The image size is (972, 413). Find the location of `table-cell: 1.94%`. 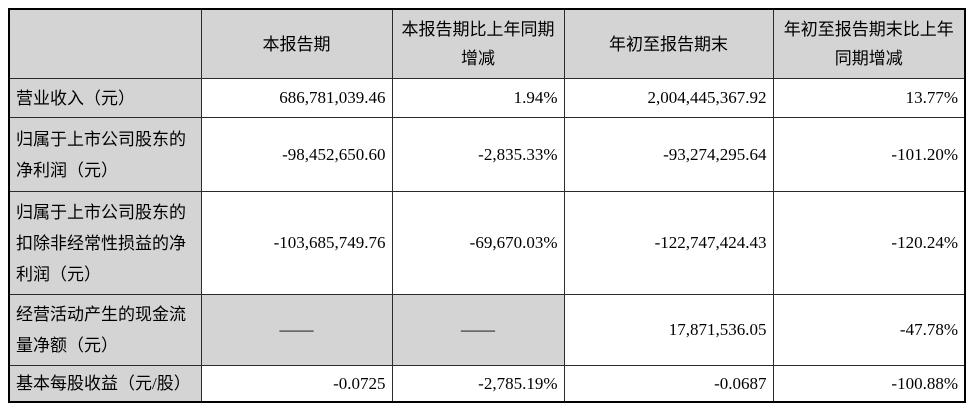

table-cell: 1.94% is located at coordinates (478, 98).